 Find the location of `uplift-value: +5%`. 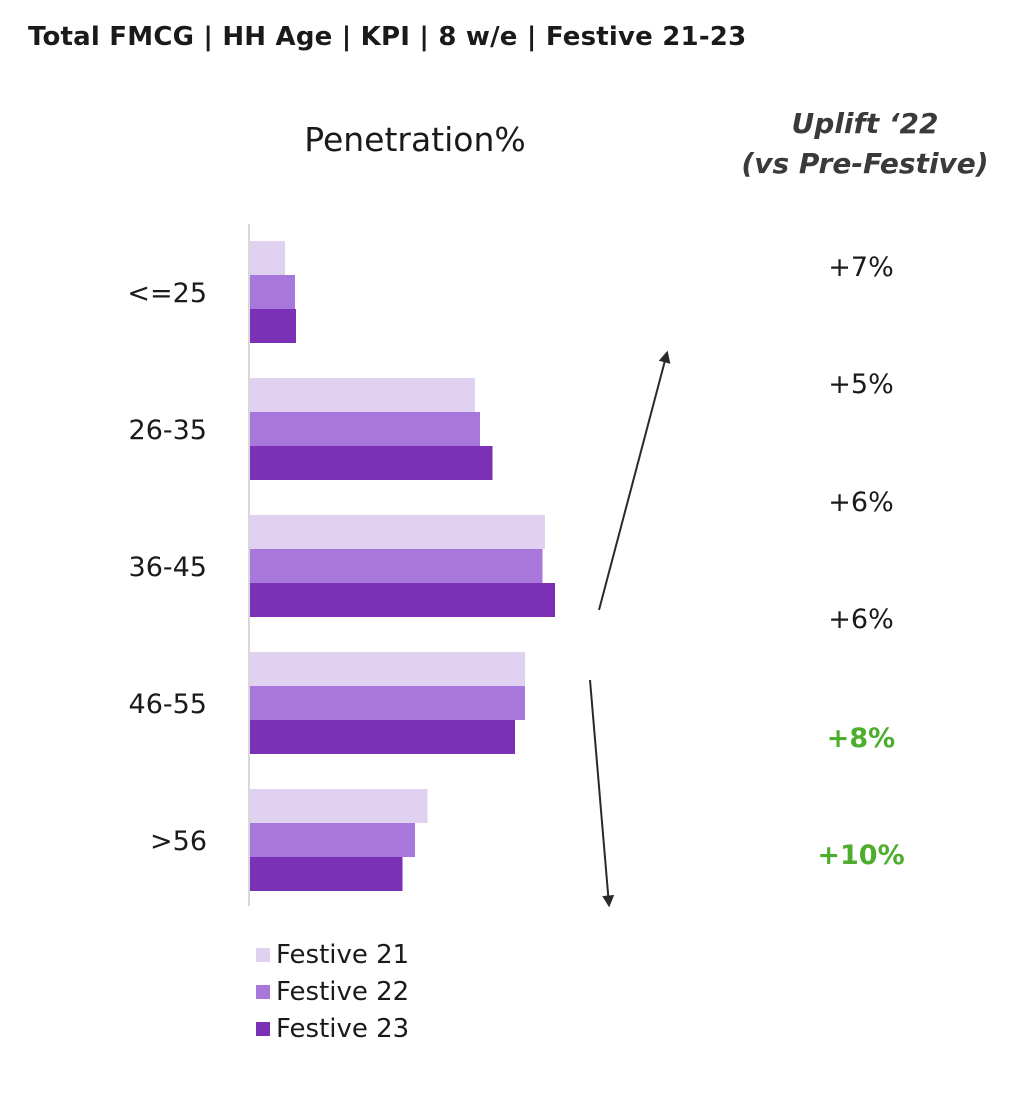

uplift-value: +5% is located at coordinates (861, 384).